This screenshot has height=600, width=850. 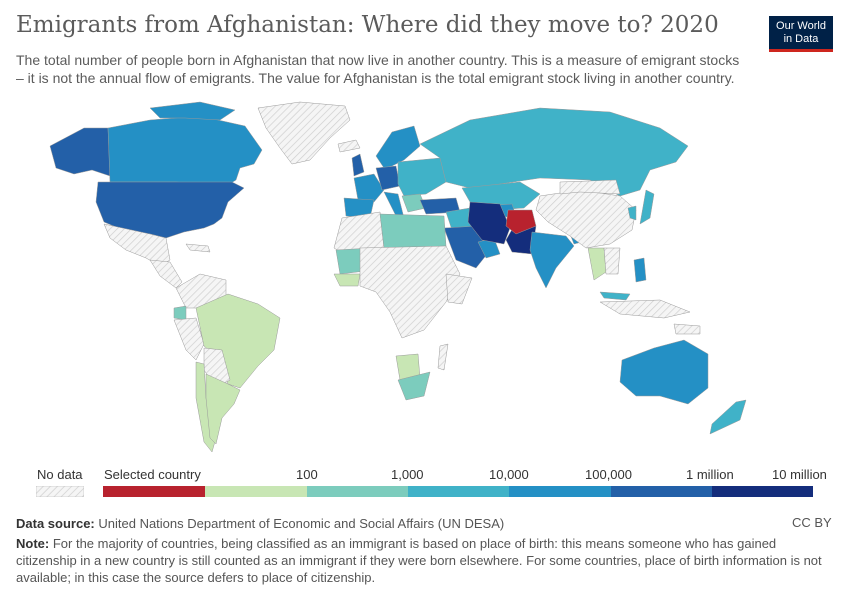 I want to click on country-afghanistan, so click(x=521, y=222).